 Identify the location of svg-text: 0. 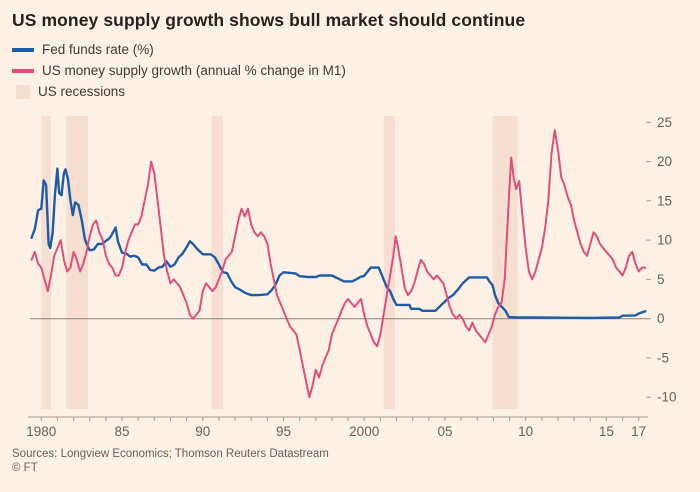
(661, 318).